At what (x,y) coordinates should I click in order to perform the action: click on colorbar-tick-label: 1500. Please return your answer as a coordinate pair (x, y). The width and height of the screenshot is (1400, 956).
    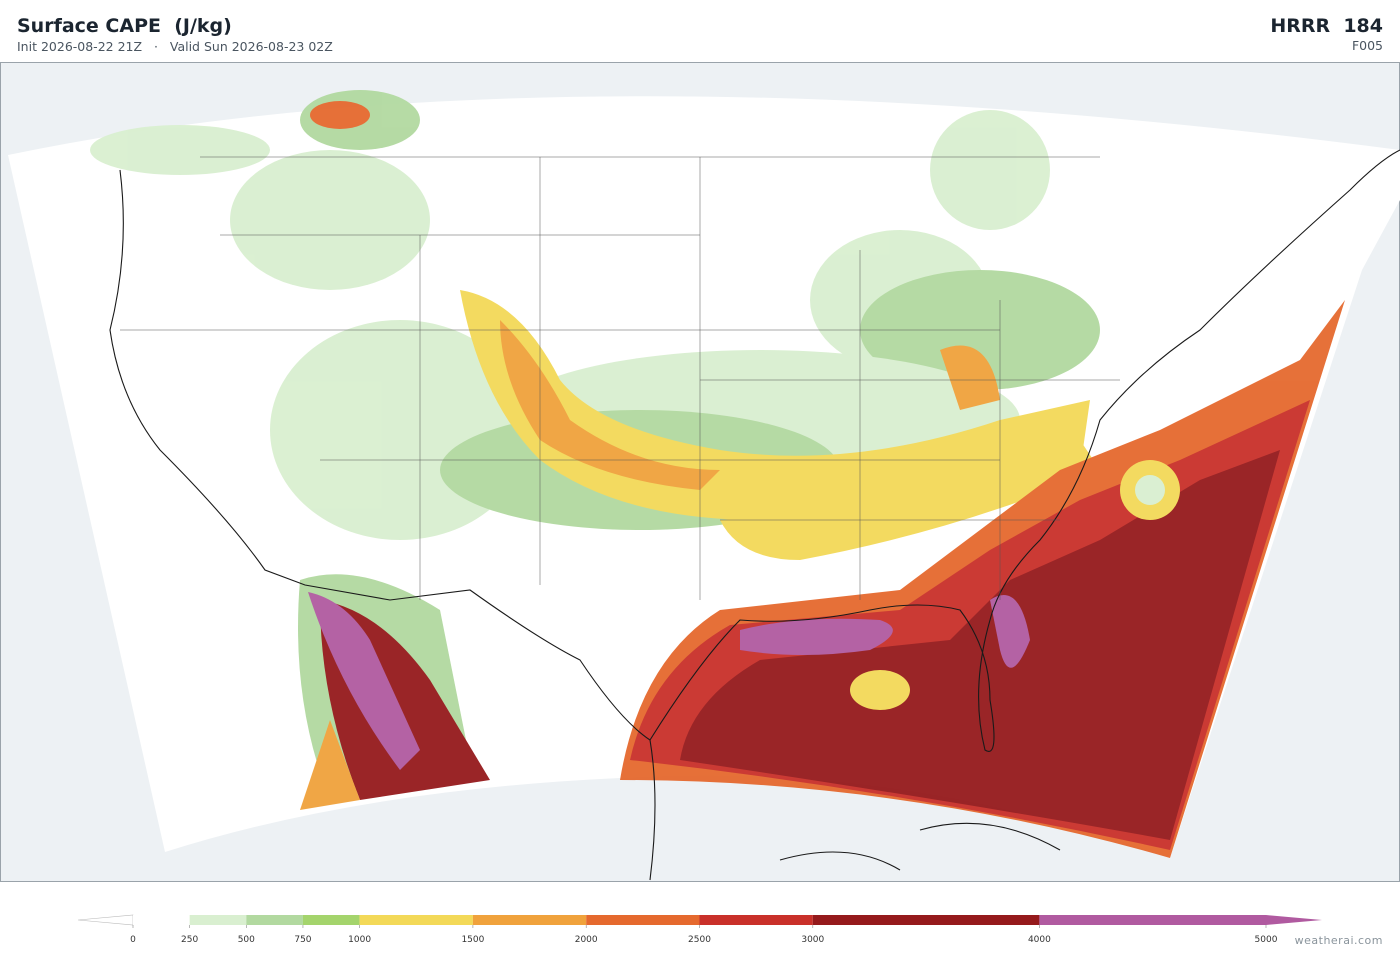
    Looking at the image, I should click on (472, 940).